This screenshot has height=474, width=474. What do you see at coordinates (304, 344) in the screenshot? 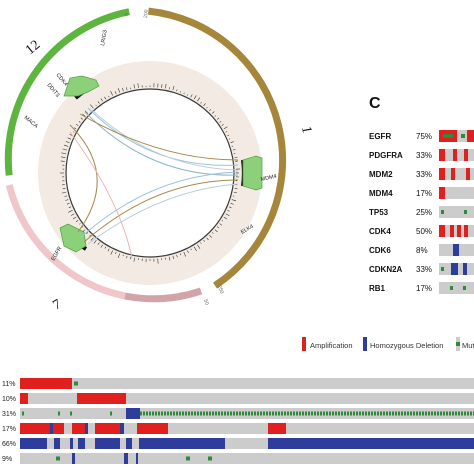
I see `legend-swatch-amplification` at bounding box center [304, 344].